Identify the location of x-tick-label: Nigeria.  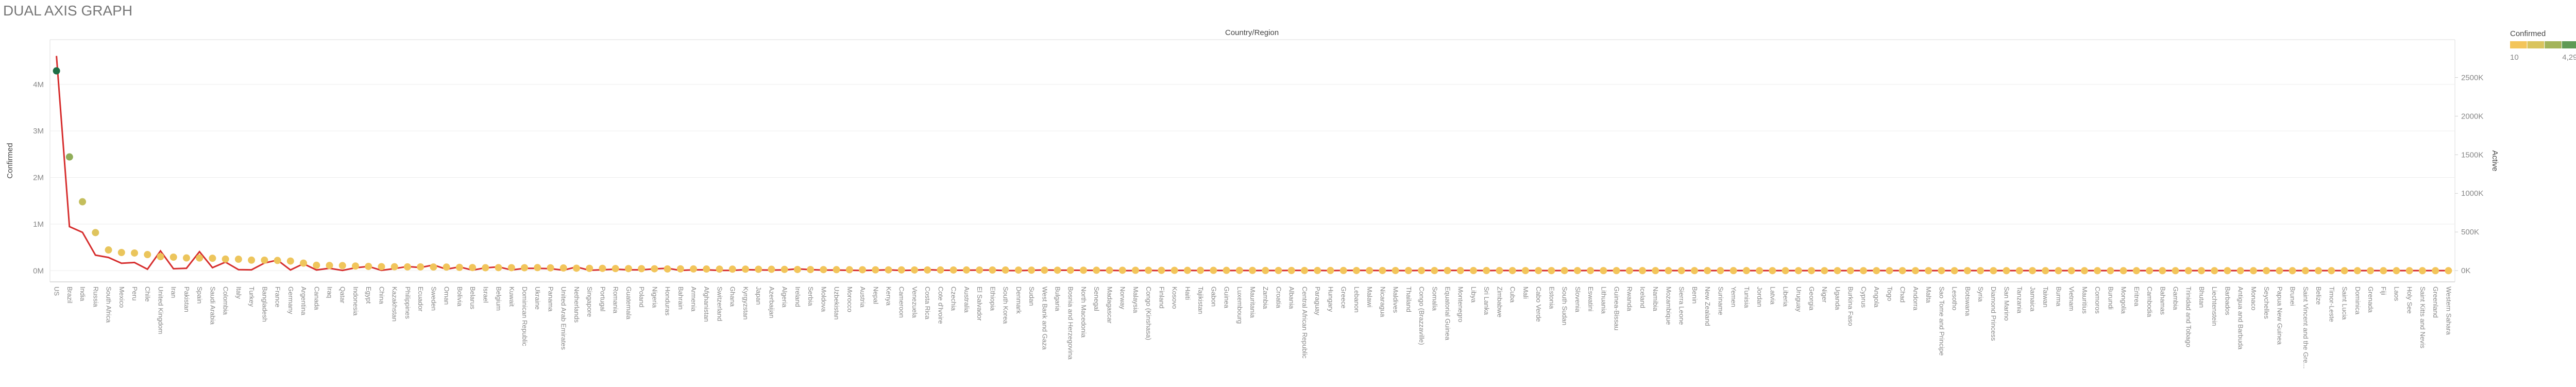
(654, 297).